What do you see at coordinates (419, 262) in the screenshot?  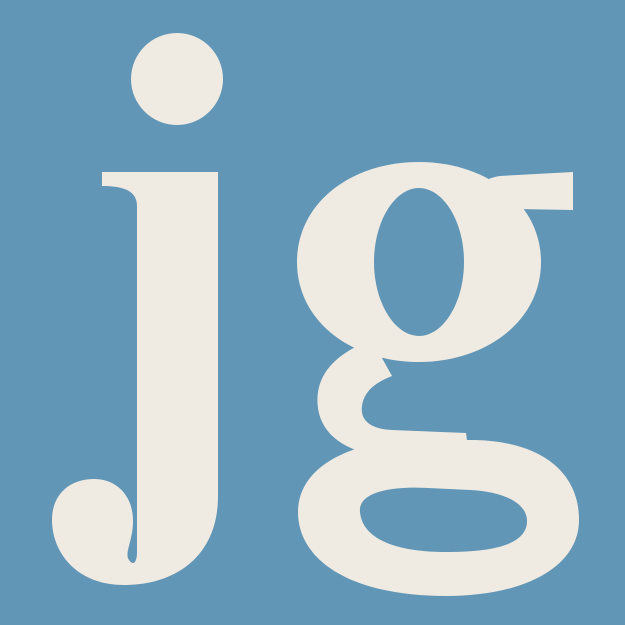 I see `letter-g-bowl-counter` at bounding box center [419, 262].